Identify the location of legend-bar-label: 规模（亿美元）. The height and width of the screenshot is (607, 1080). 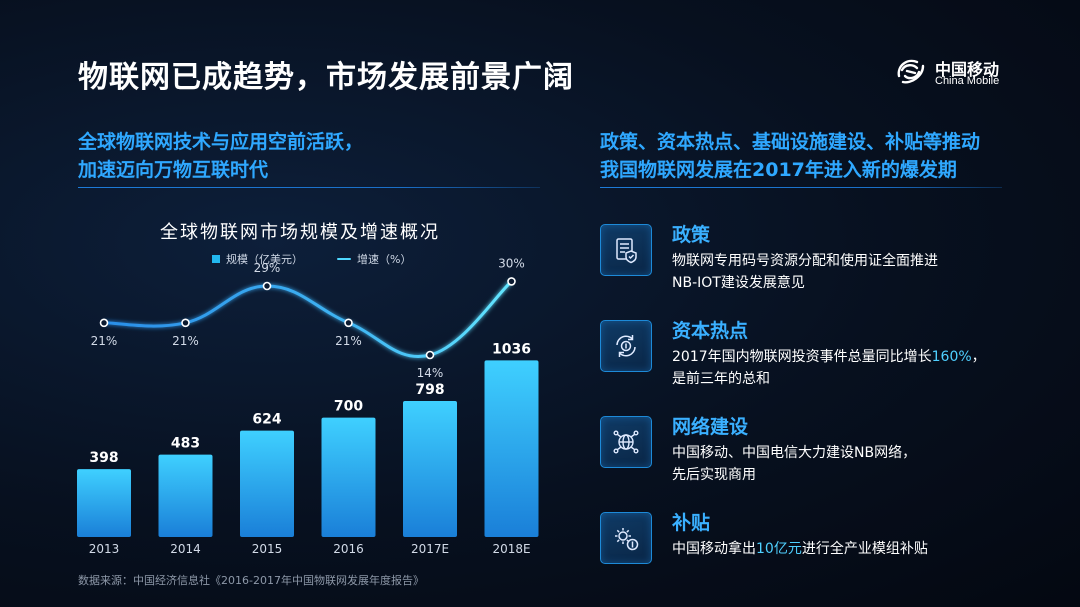
(264, 259).